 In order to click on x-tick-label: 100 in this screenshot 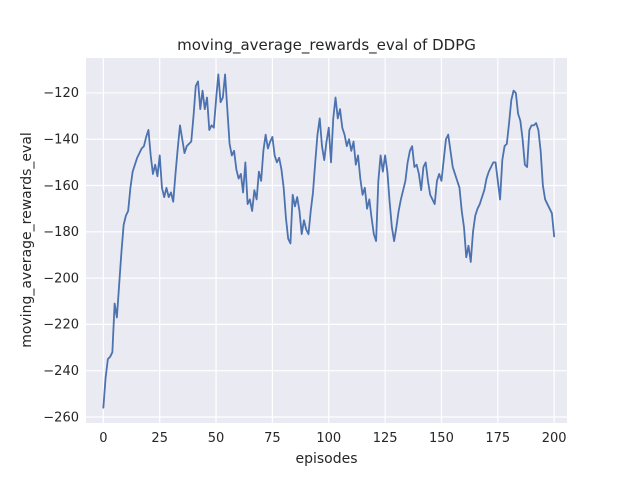, I will do `click(328, 438)`.